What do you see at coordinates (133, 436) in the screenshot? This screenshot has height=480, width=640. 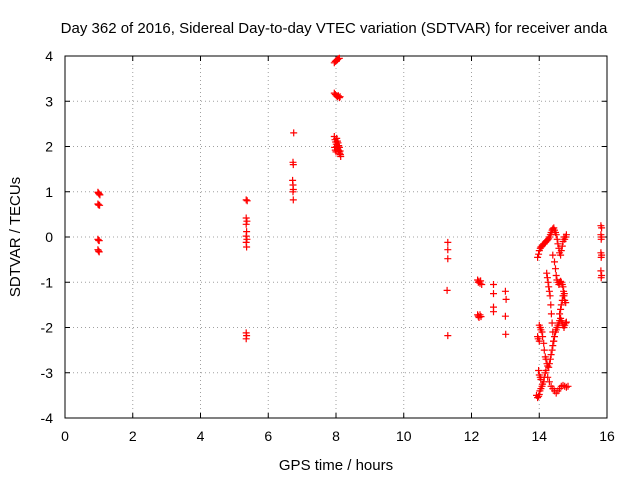 I see `x-tick-label: 2` at bounding box center [133, 436].